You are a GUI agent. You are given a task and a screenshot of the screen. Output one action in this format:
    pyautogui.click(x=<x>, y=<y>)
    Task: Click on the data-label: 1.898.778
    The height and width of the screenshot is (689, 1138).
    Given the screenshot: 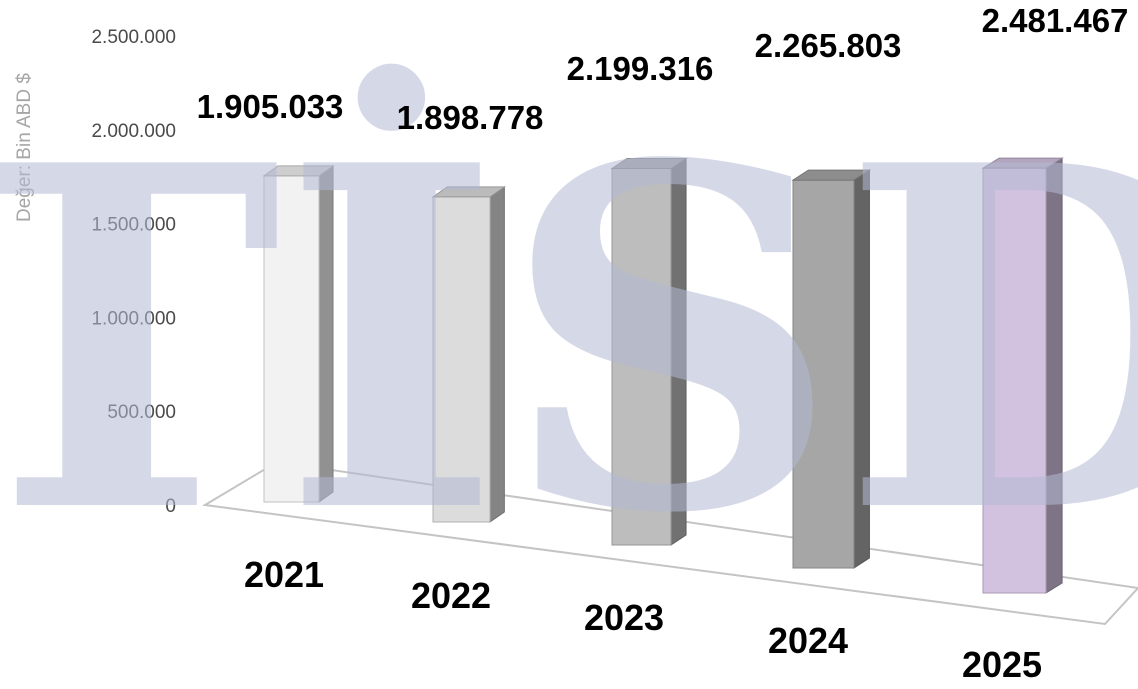 What is the action you would take?
    pyautogui.click(x=470, y=117)
    